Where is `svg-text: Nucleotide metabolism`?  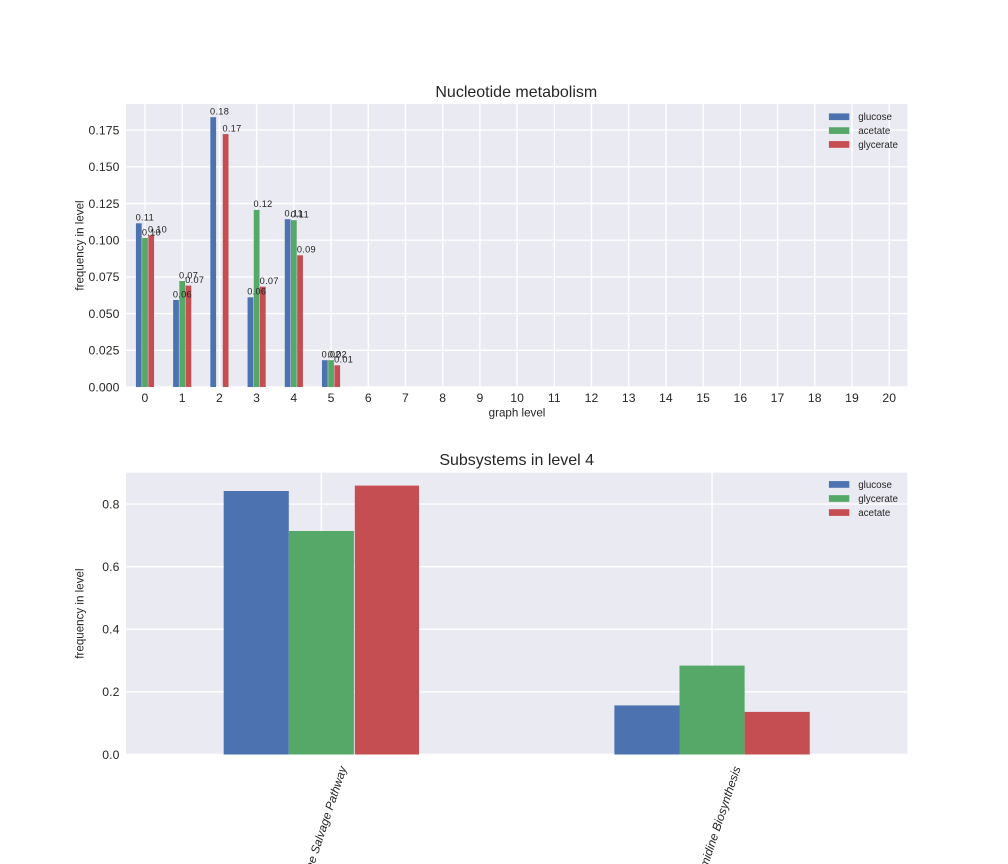
svg-text: Nucleotide metabolism is located at coordinates (516, 92).